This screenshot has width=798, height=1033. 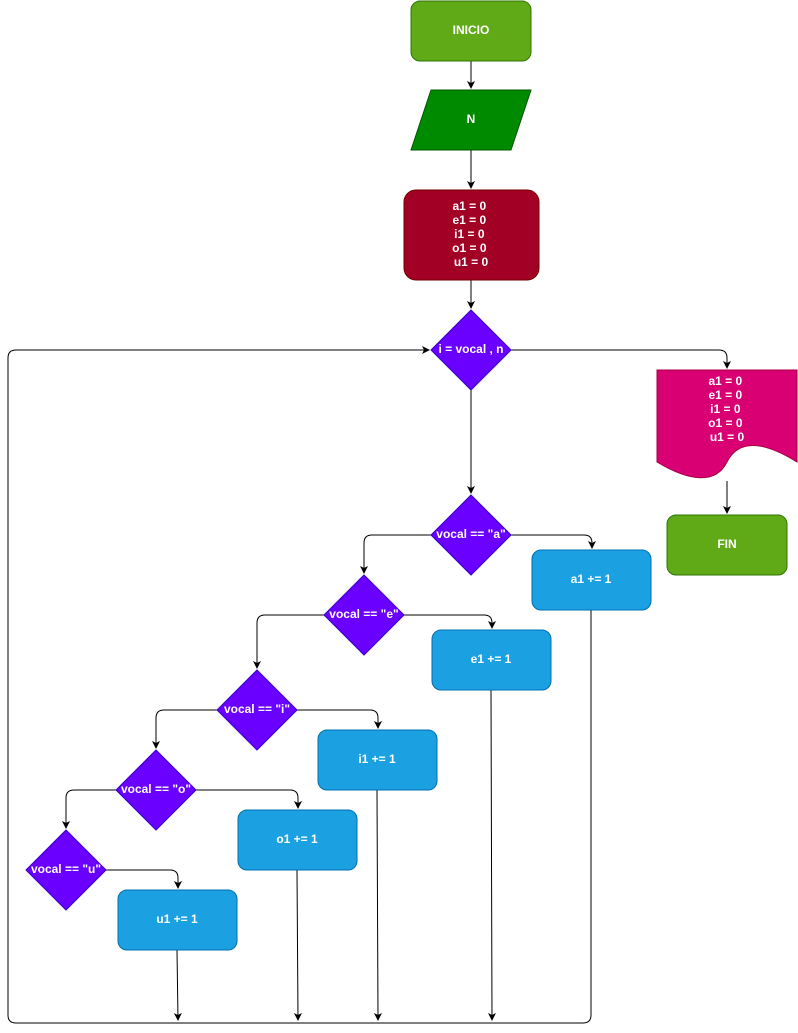 I want to click on inc-o-shape, so click(x=297, y=840).